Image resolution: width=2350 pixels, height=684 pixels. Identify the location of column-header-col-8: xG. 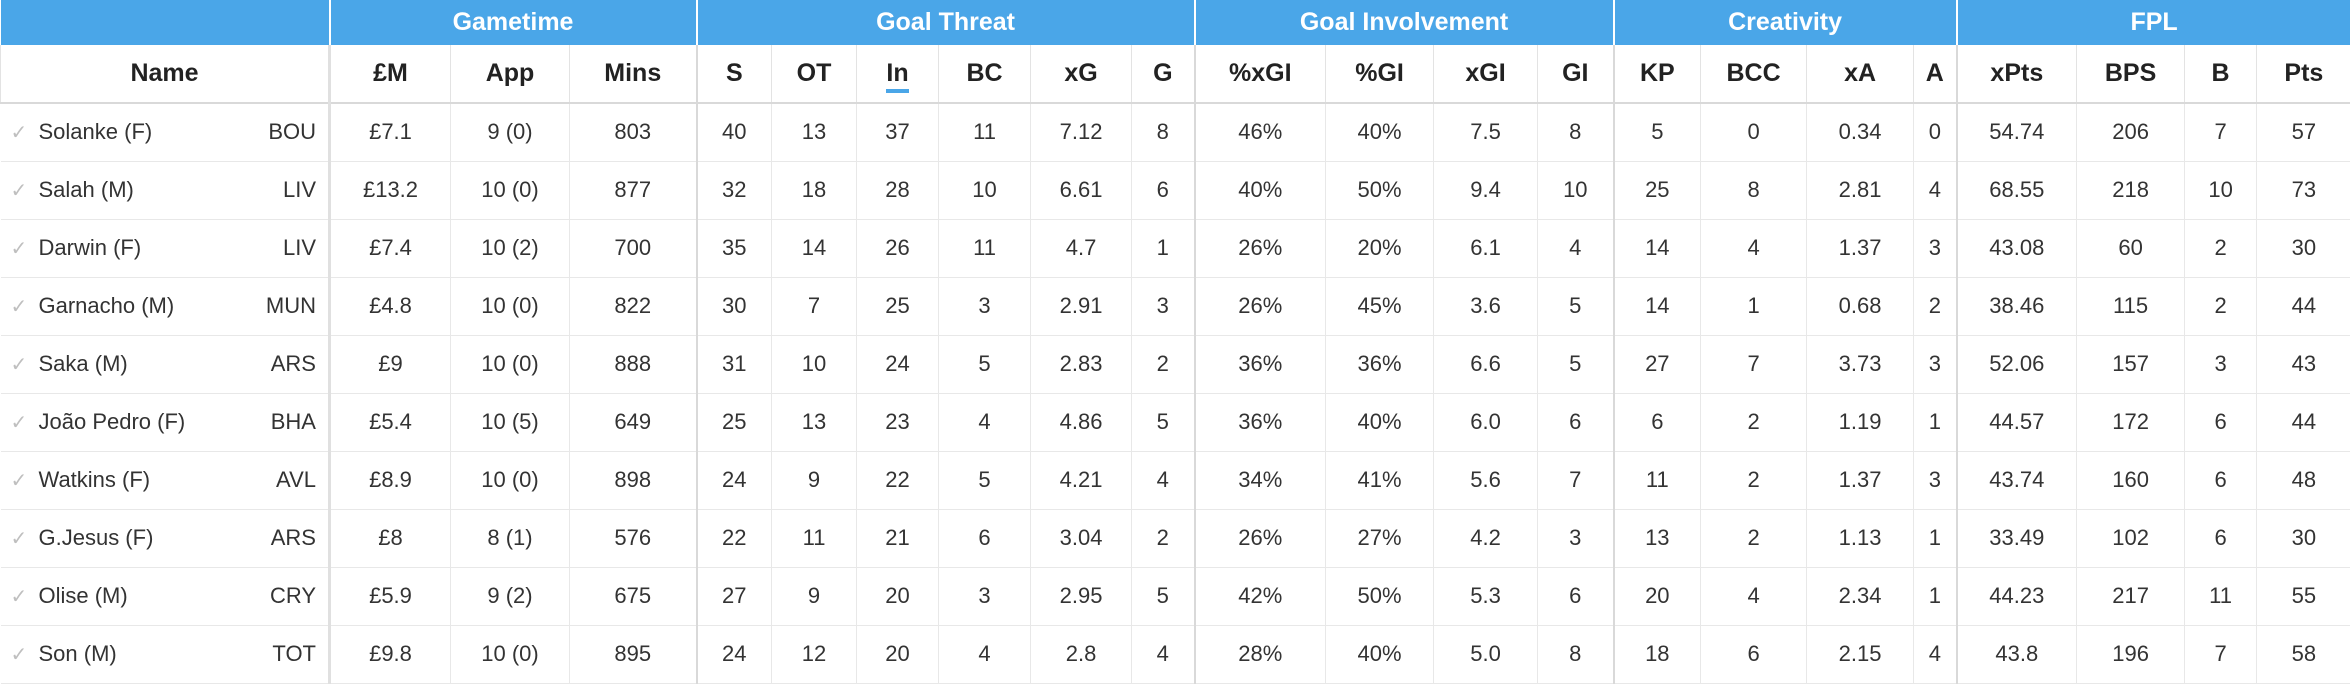
(1081, 74).